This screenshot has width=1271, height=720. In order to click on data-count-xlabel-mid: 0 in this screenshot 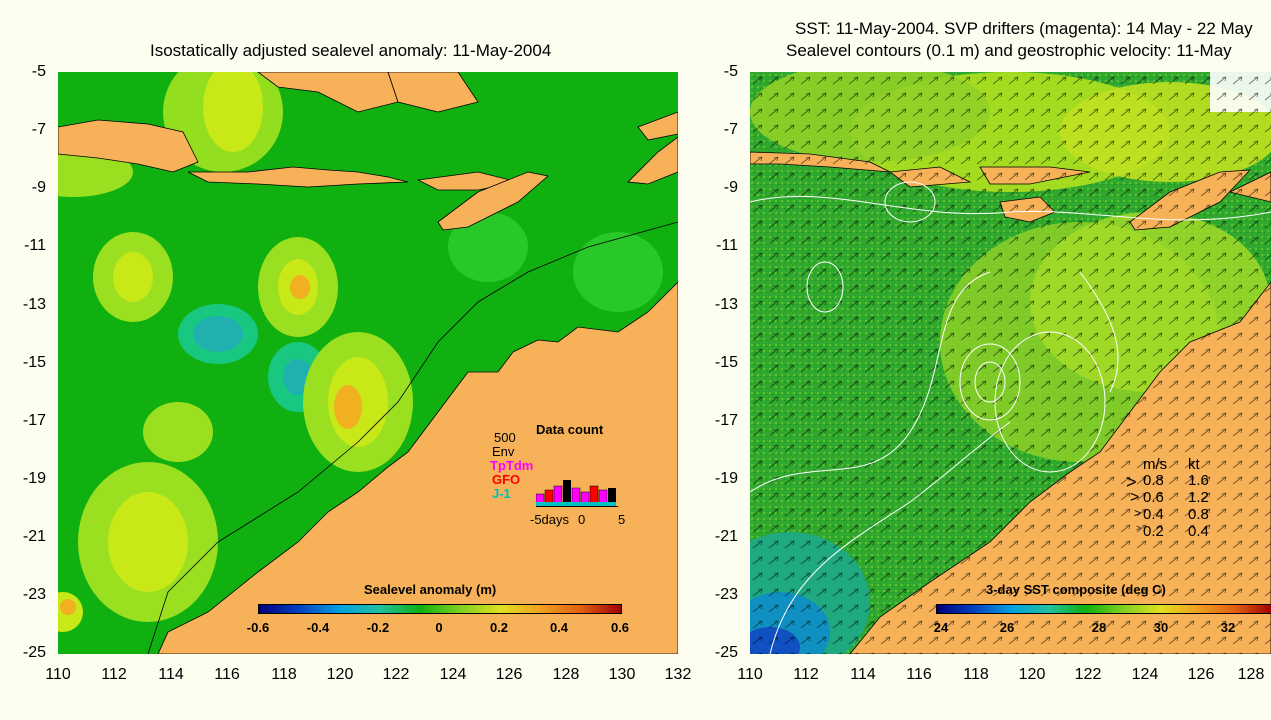, I will do `click(582, 519)`.